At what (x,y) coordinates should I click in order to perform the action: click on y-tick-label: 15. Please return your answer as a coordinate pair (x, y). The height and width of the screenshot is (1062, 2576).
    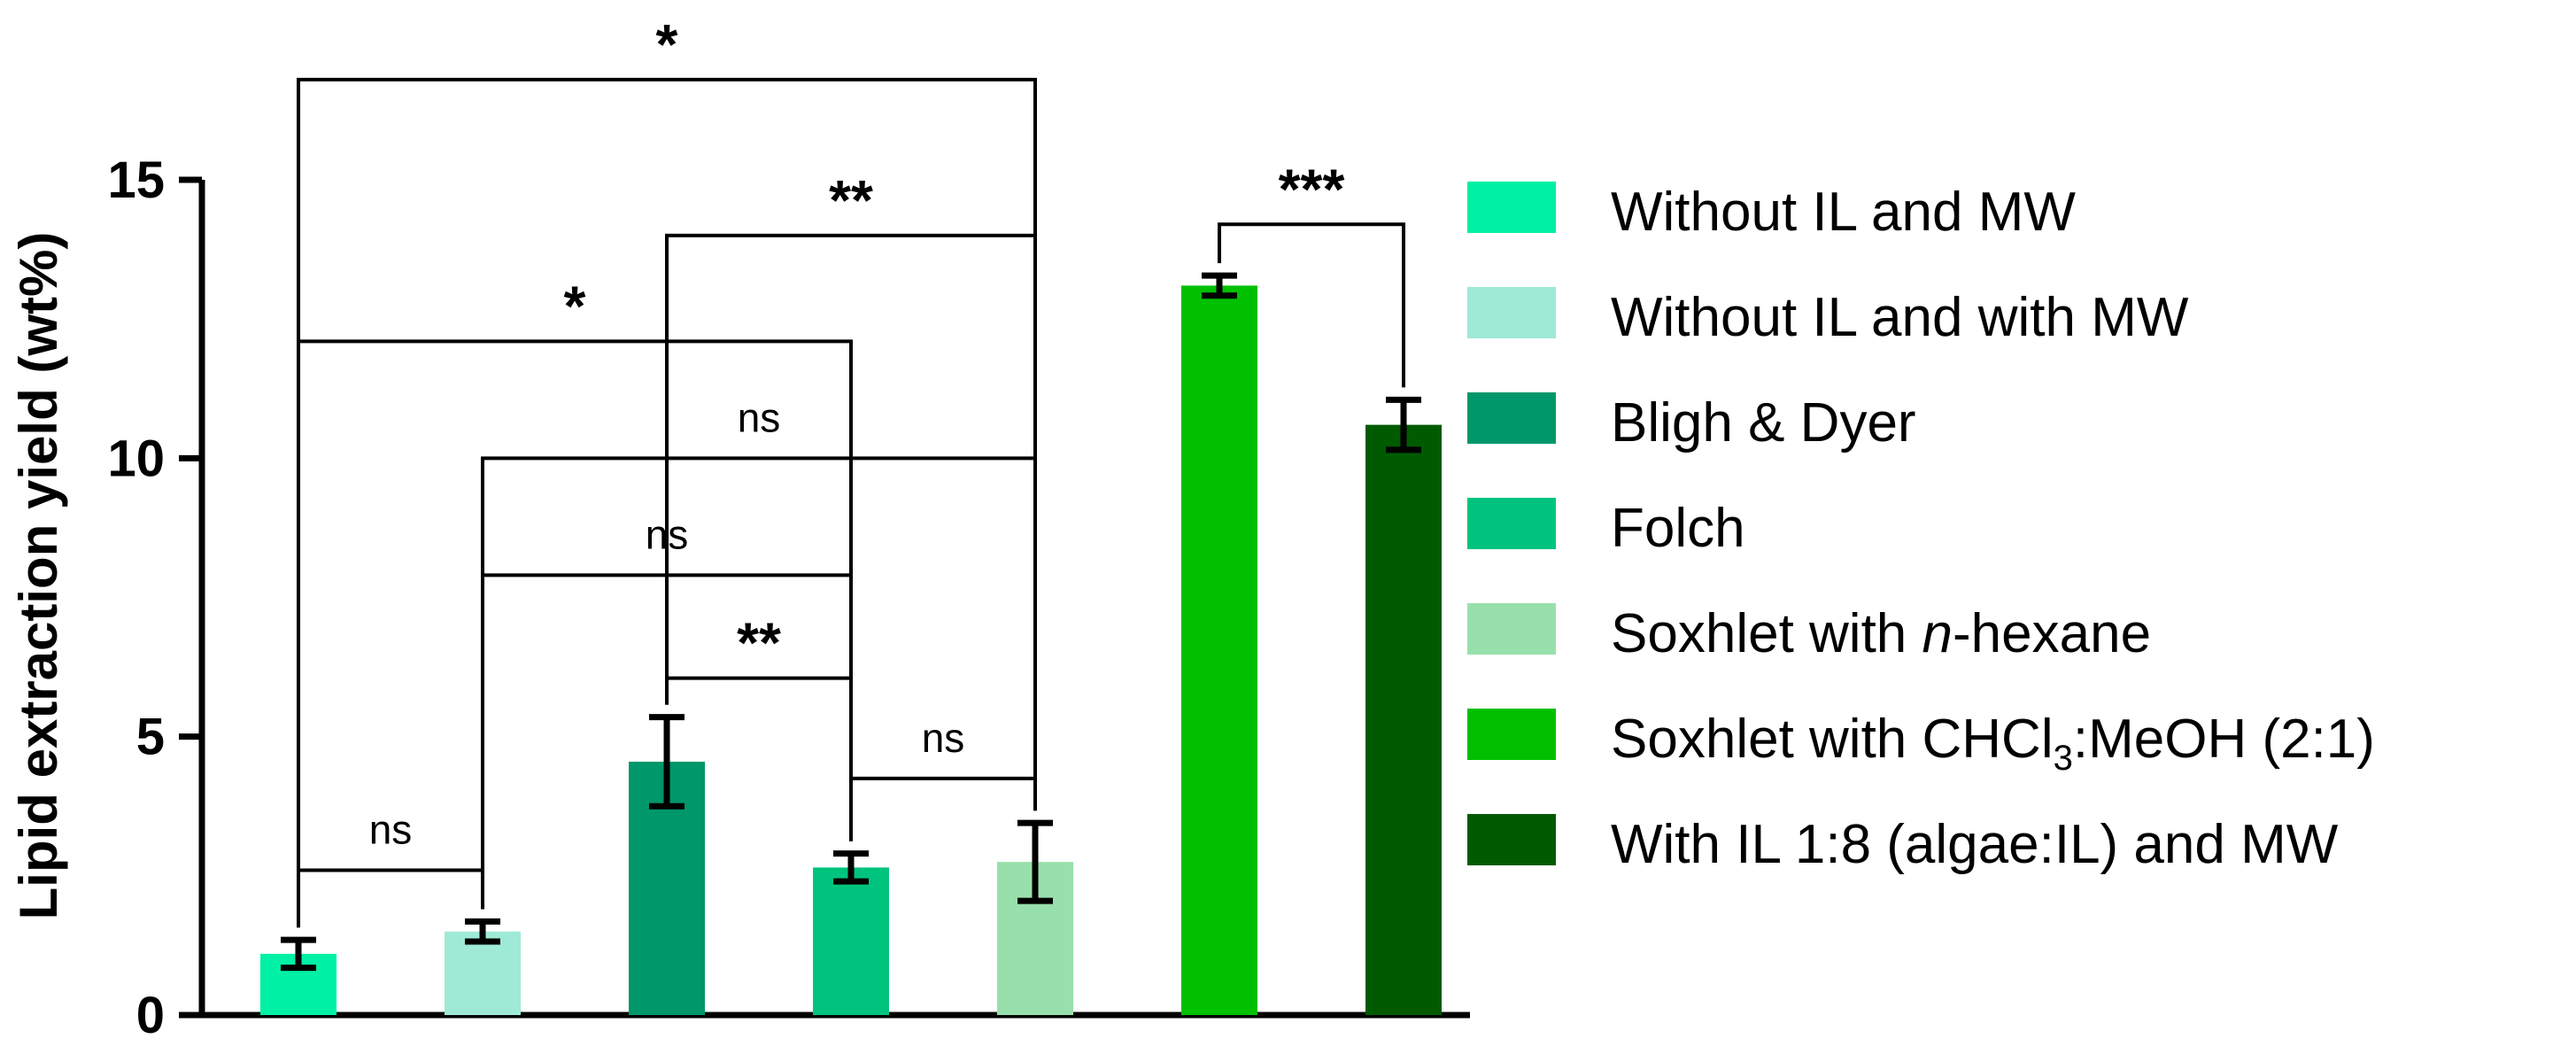
    Looking at the image, I should click on (136, 180).